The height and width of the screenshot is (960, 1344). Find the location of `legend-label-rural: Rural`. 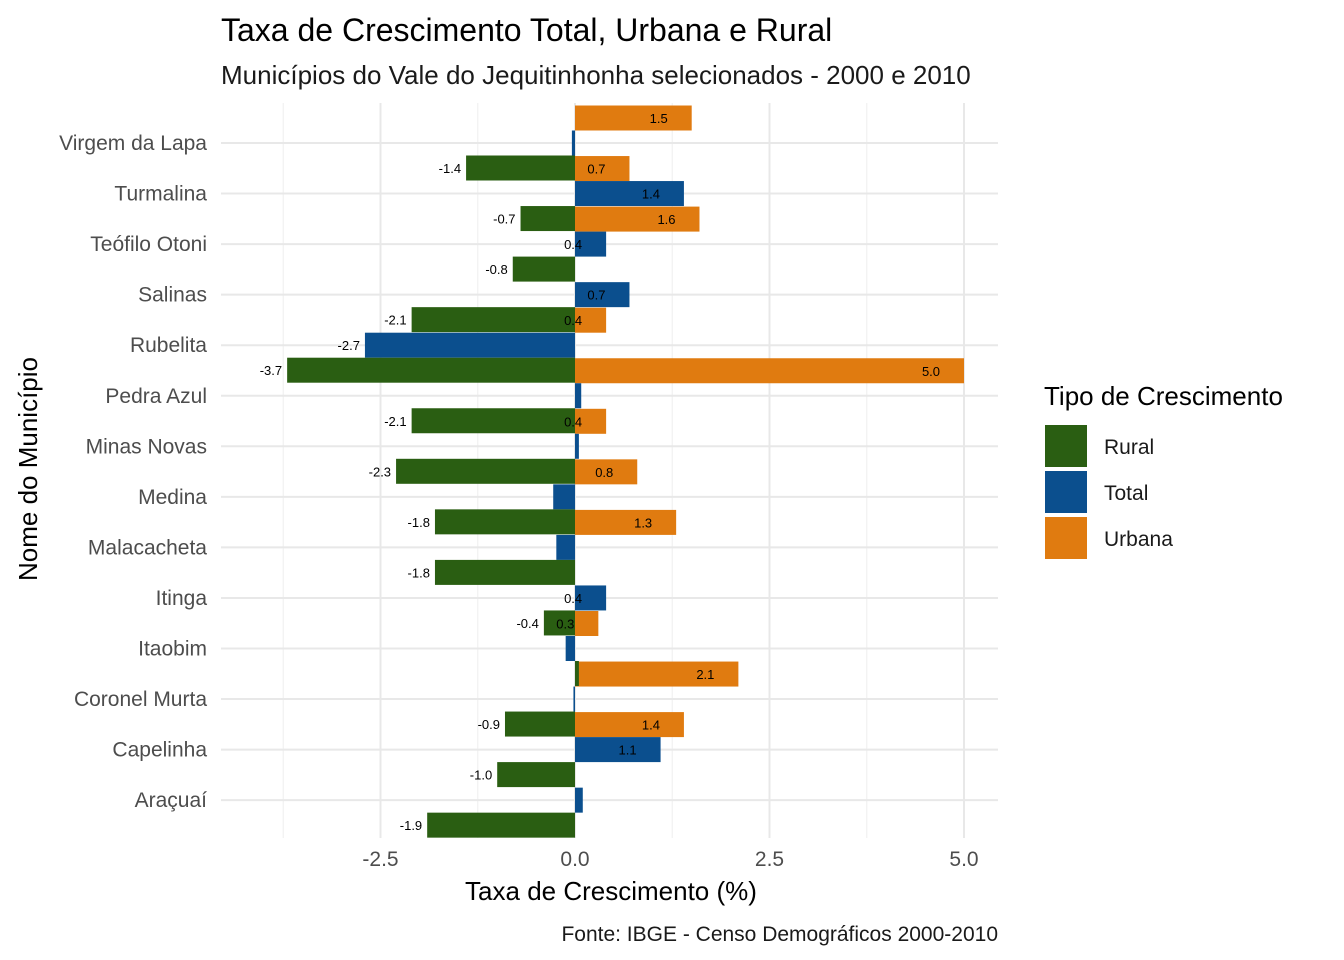

legend-label-rural: Rural is located at coordinates (1129, 447).